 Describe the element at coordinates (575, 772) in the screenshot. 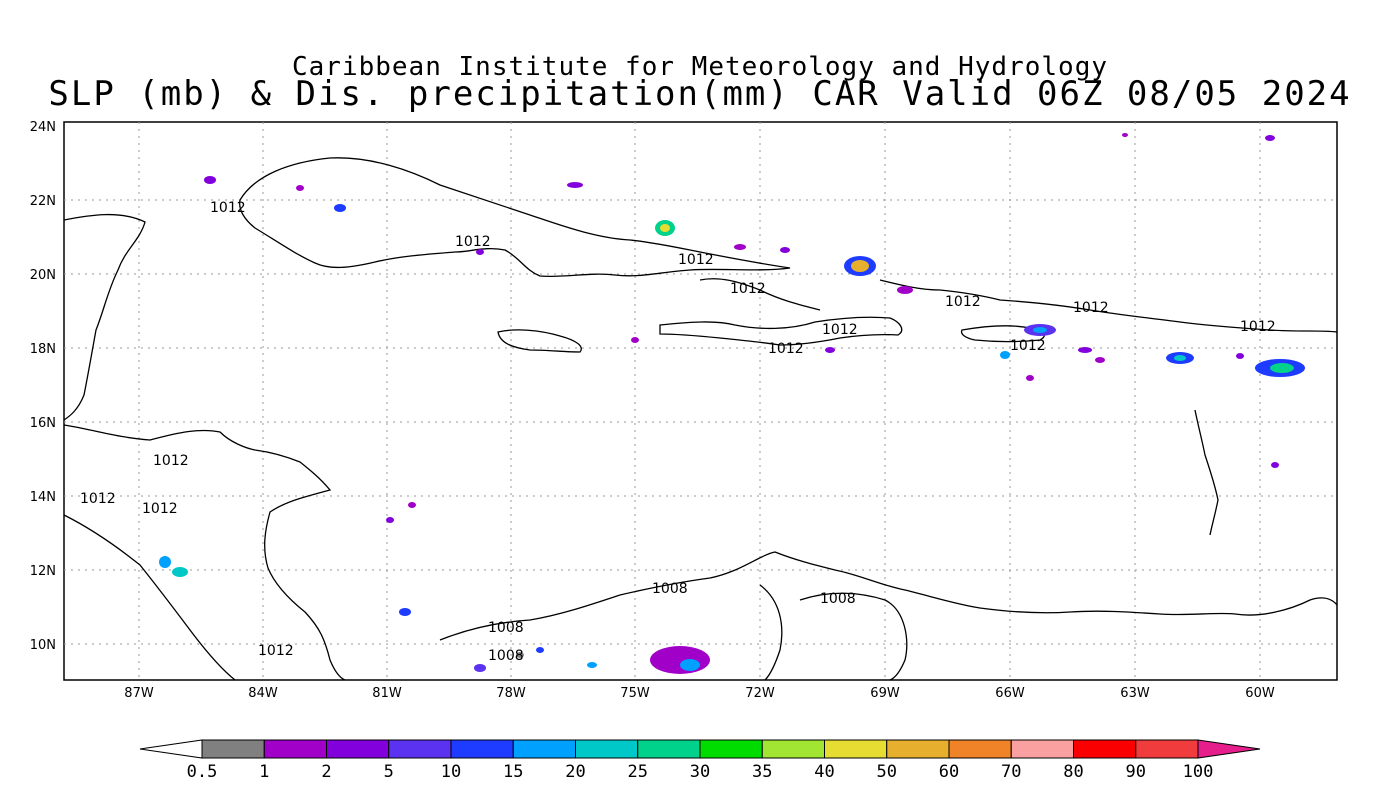

I see `colorbar-label: 20` at that location.